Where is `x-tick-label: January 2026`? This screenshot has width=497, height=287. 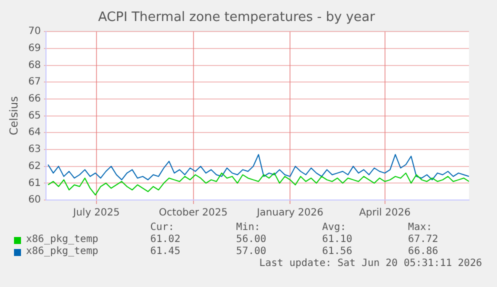 x-tick-label: January 2026 is located at coordinates (290, 213).